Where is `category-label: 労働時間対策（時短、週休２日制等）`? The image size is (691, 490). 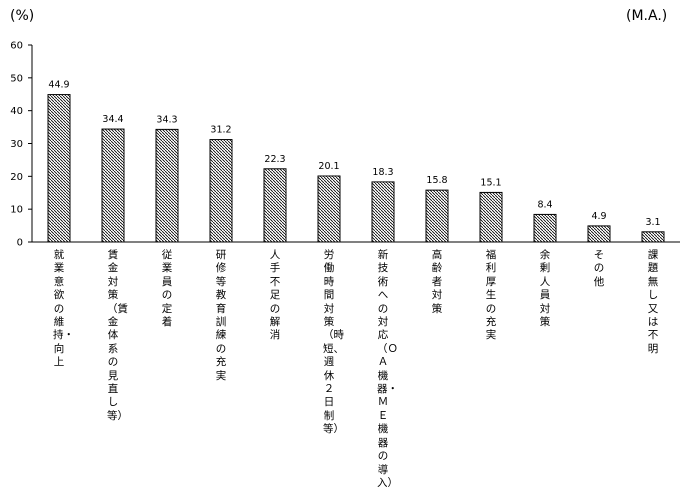
category-label: 労働時間対策（時短、週休２日制等） is located at coordinates (333, 342).